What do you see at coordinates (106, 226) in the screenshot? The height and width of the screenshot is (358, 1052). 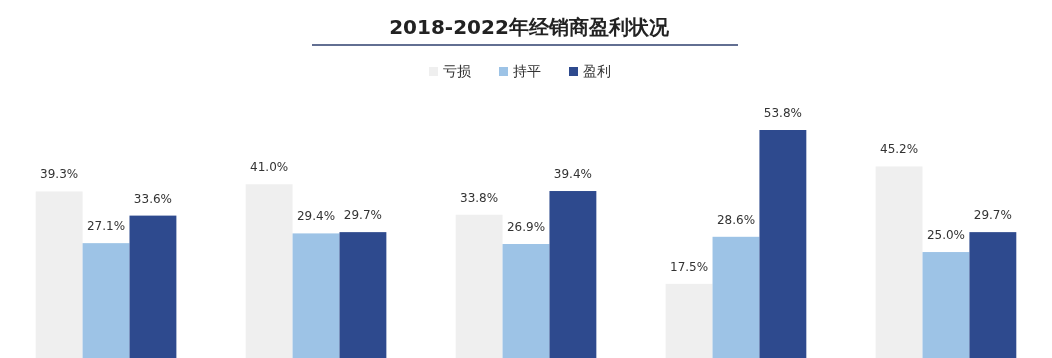 I see `data-label: 27.1%` at bounding box center [106, 226].